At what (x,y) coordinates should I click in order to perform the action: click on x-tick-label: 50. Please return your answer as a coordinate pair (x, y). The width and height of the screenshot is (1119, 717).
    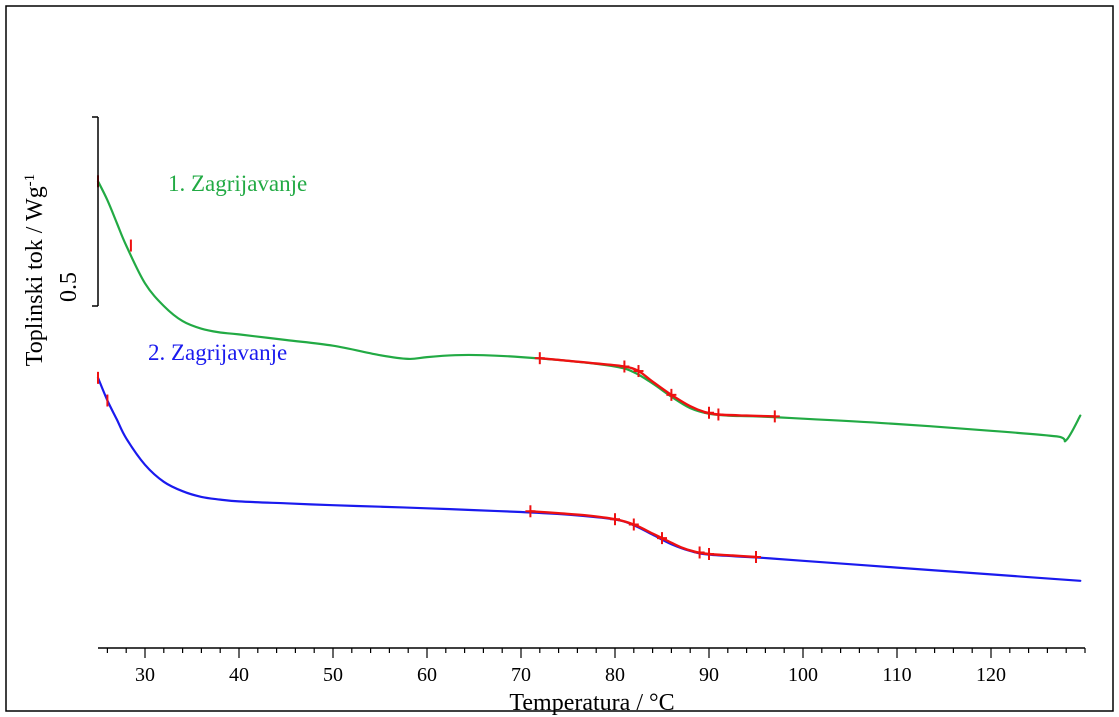
    Looking at the image, I should click on (333, 675).